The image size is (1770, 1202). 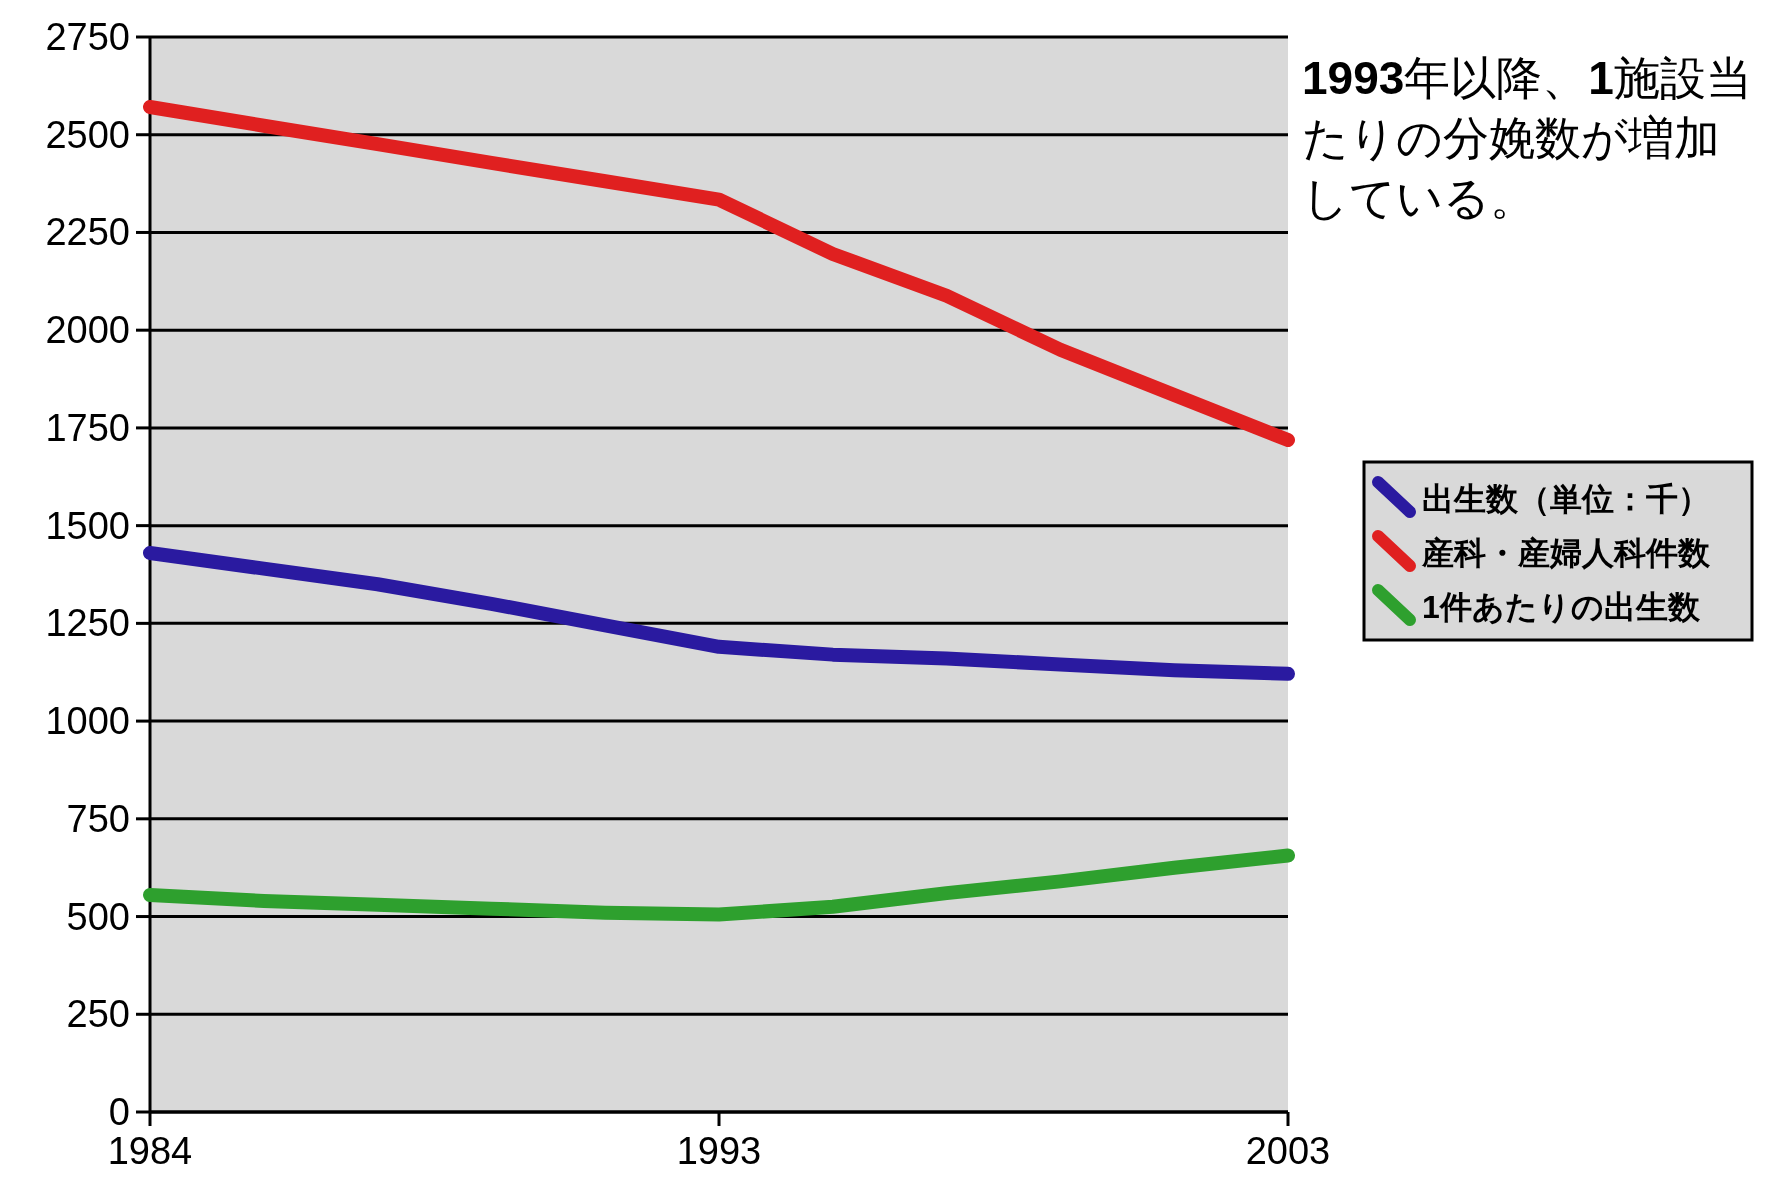 What do you see at coordinates (87, 330) in the screenshot?
I see `y-tick-label: 2000` at bounding box center [87, 330].